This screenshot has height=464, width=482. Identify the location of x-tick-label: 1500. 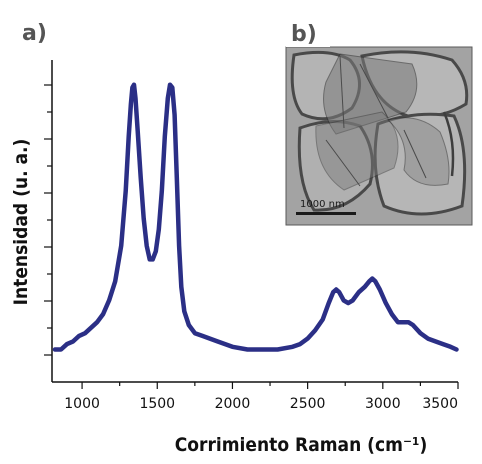
(157, 404).